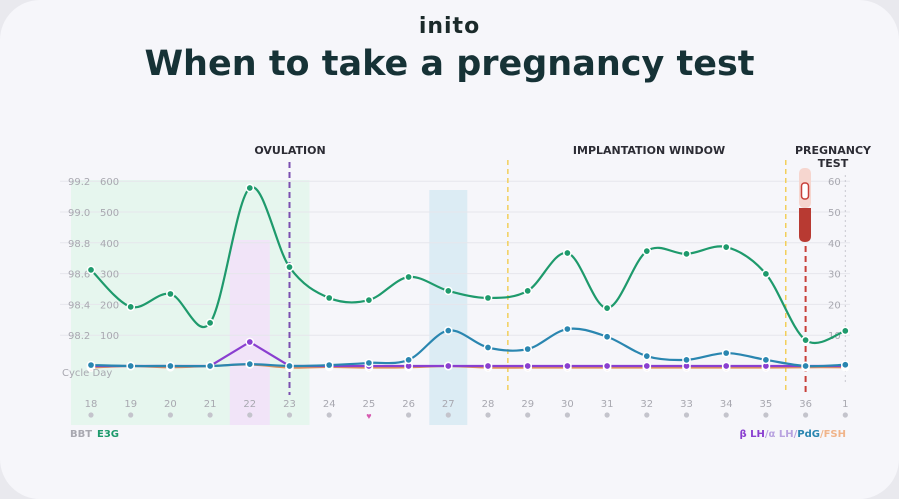 The width and height of the screenshot is (899, 499). I want to click on bbt-tick-label: 99.2, so click(79, 182).